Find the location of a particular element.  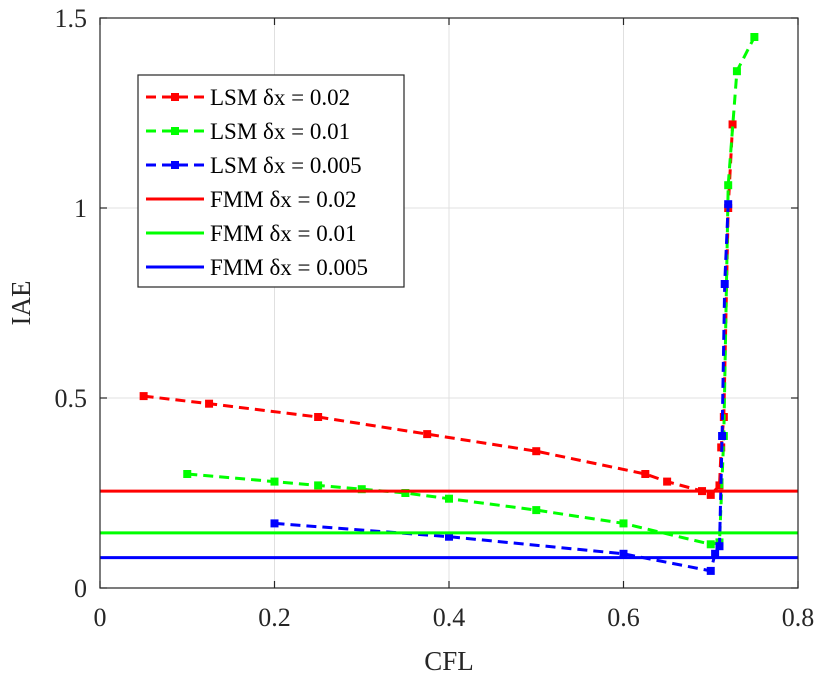

x-tick-label-3: 0.6 is located at coordinates (623, 617).